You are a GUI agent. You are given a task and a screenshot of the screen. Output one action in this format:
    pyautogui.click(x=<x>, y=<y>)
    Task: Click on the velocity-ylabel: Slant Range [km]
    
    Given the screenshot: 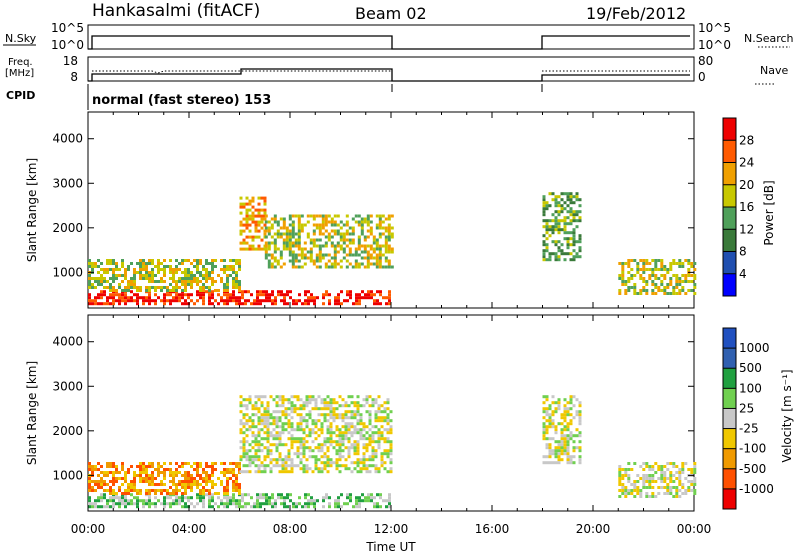 What is the action you would take?
    pyautogui.click(x=32, y=413)
    